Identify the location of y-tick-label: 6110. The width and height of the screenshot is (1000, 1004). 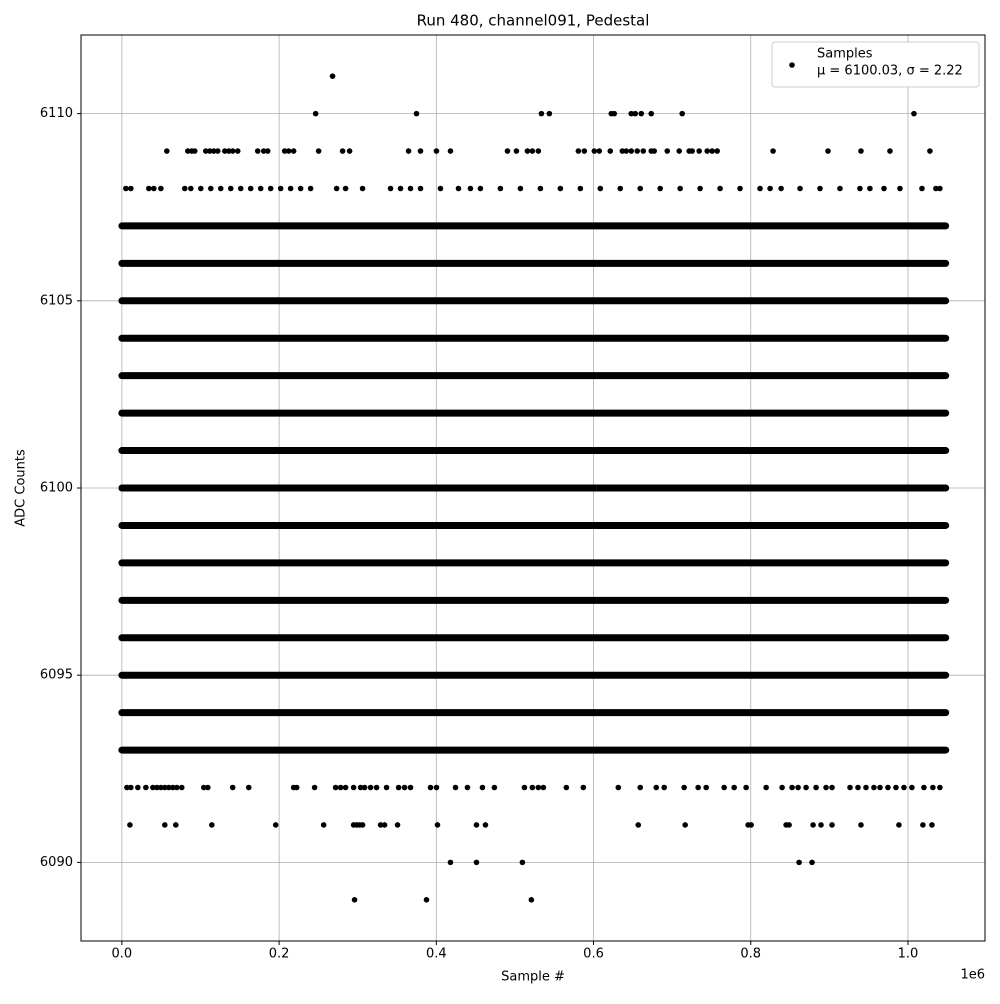
(56, 113).